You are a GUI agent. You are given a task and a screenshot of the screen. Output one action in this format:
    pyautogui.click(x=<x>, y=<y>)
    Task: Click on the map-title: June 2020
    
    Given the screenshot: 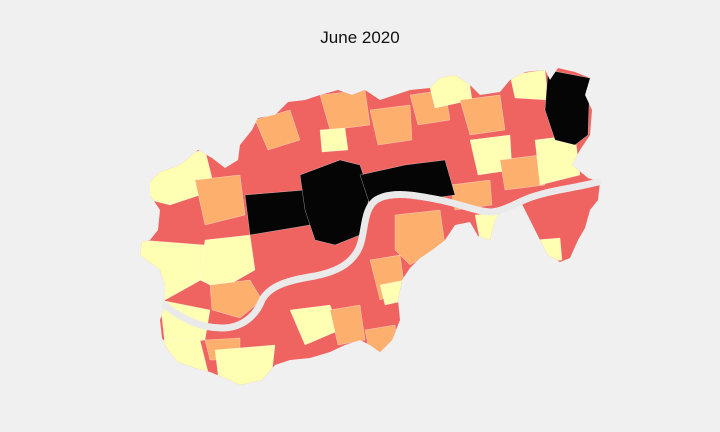 What is the action you would take?
    pyautogui.click(x=360, y=37)
    